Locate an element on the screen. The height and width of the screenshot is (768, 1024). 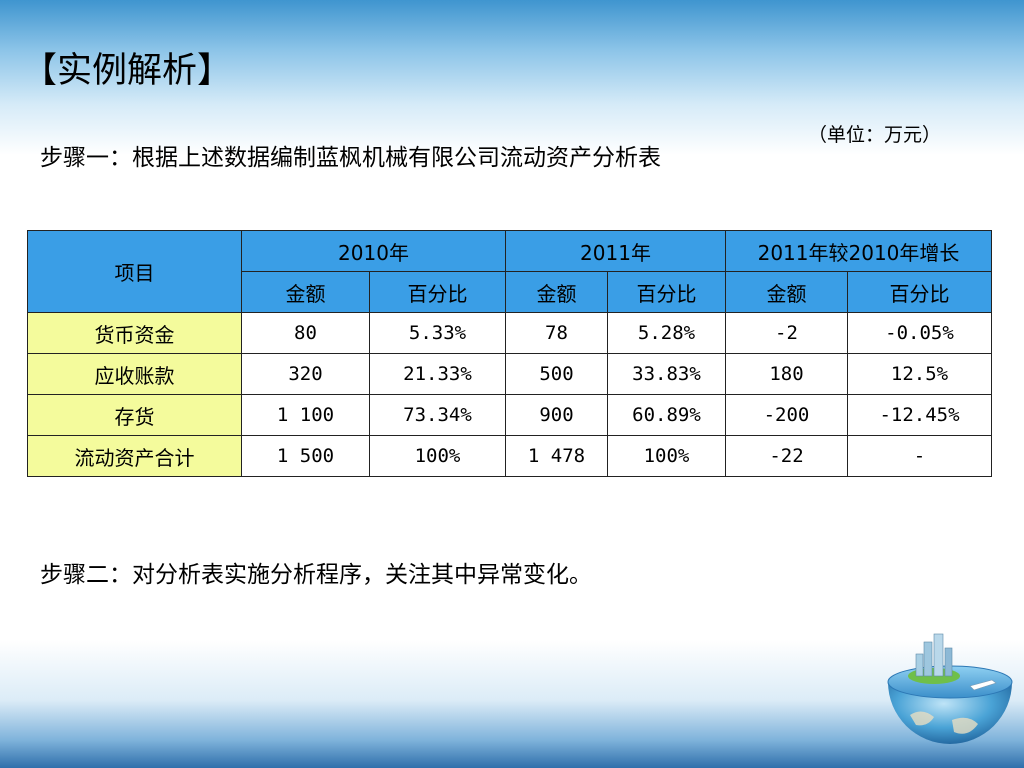
table-header-row: 项目 2010年 2011年 2011年较2010年增长 is located at coordinates (509, 271).